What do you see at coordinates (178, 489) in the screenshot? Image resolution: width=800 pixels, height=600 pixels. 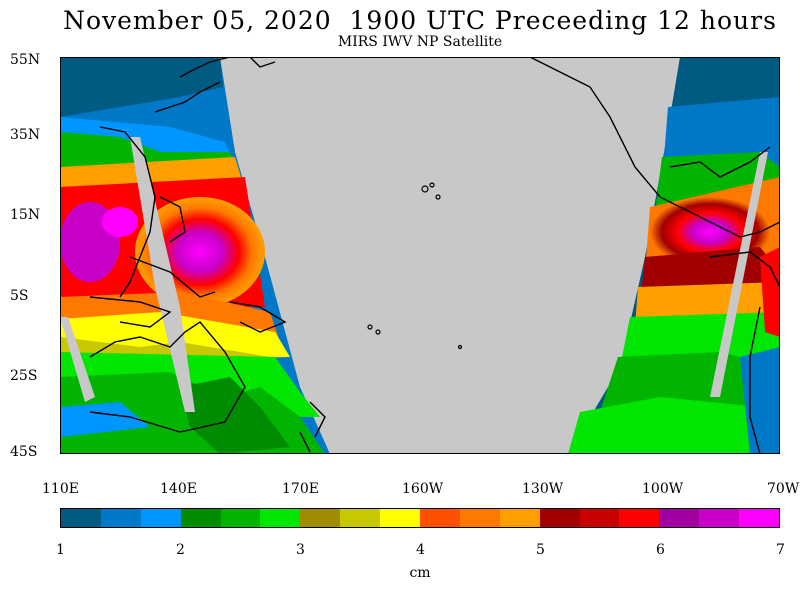 I see `lon-label-140e: 140E` at bounding box center [178, 489].